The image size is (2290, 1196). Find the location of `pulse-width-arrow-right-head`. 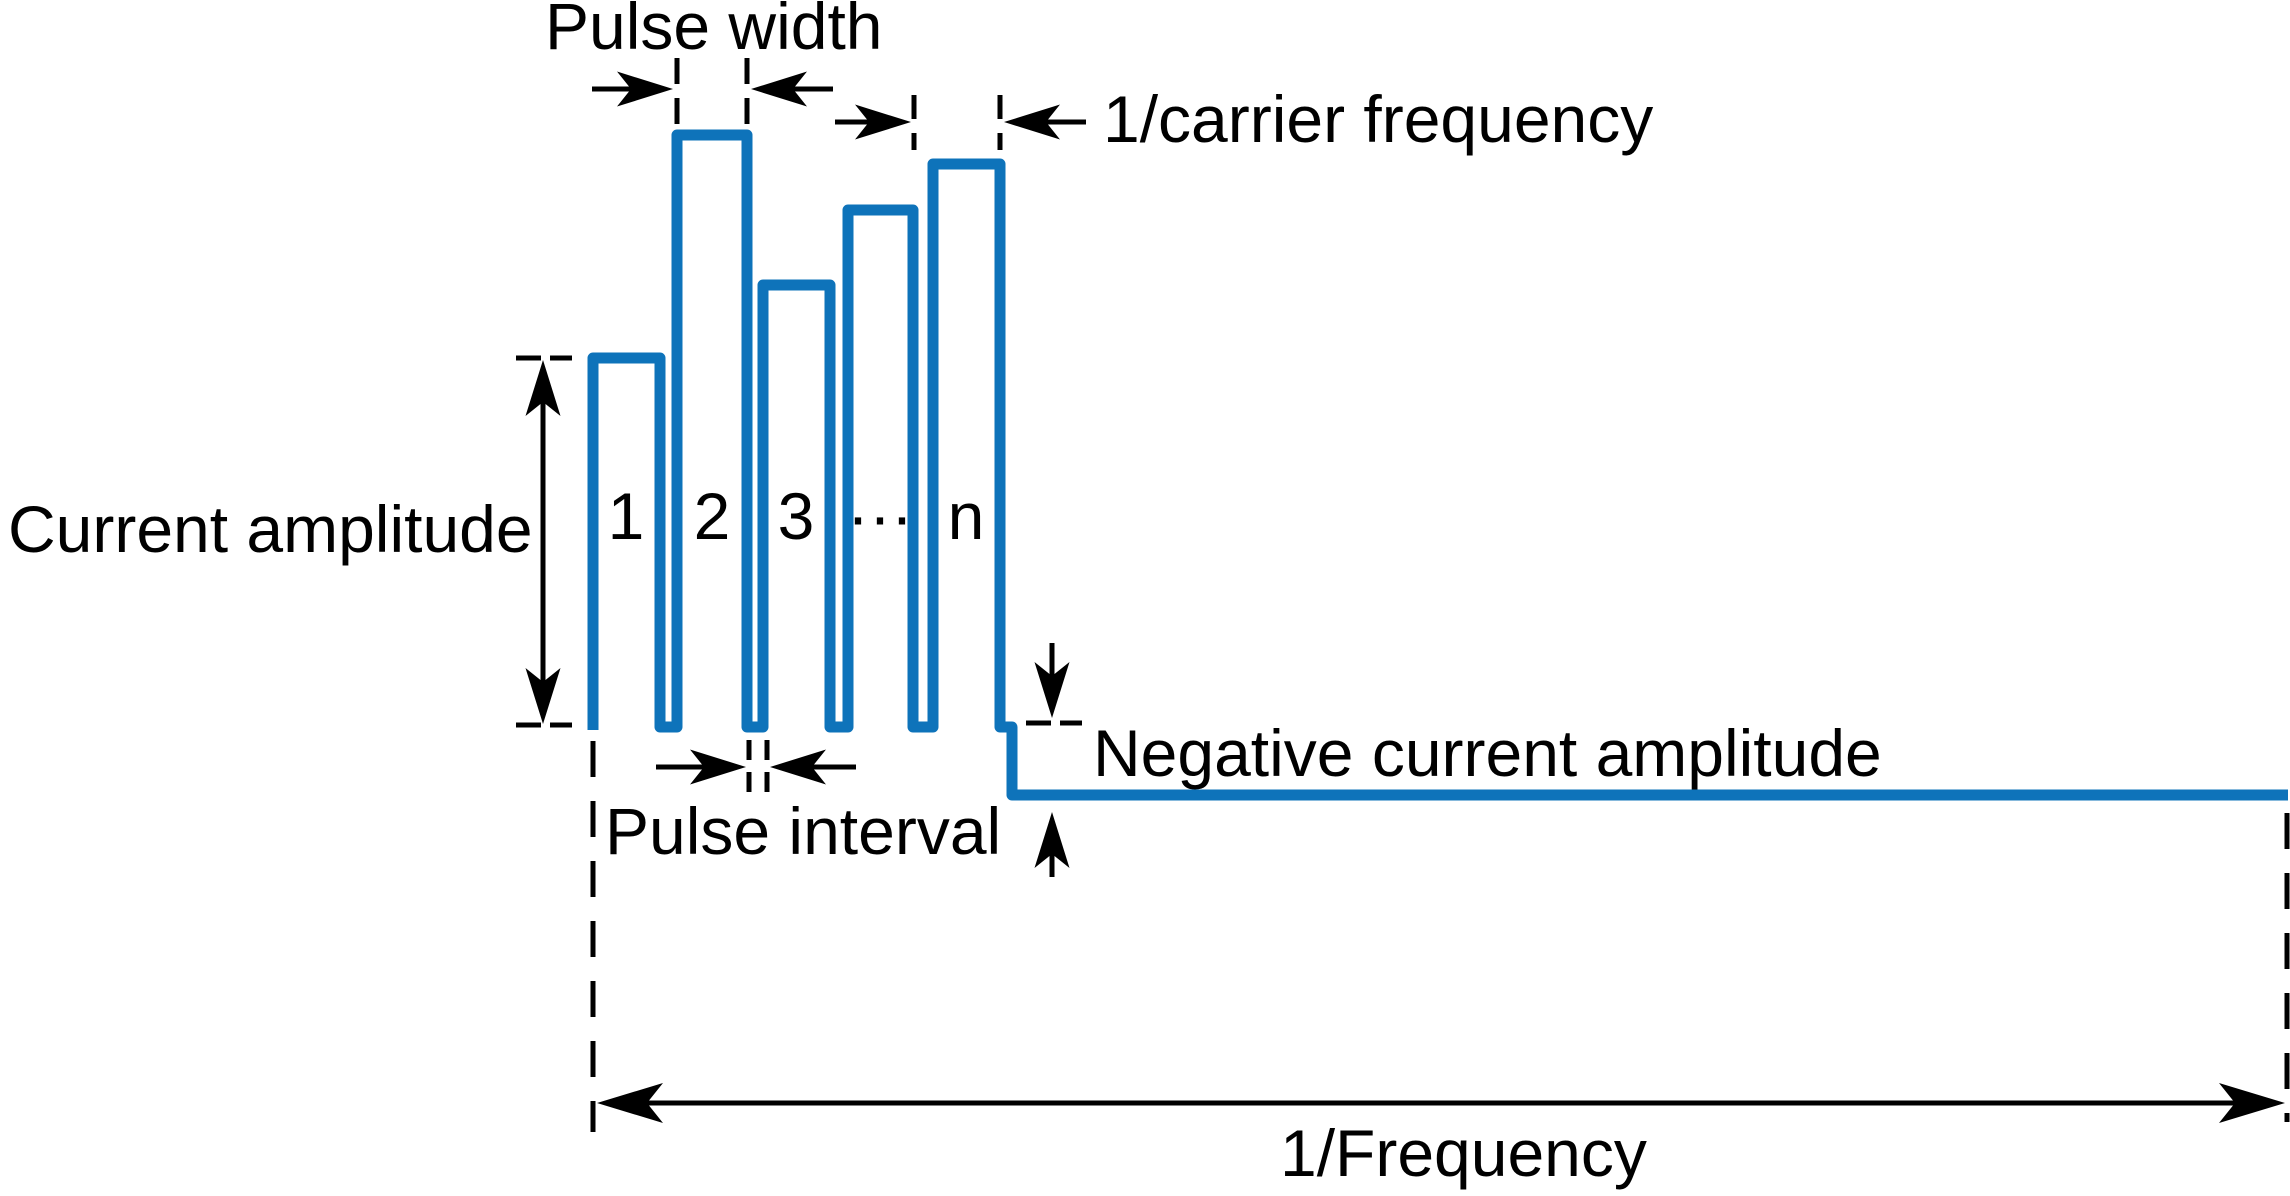

pulse-width-arrow-right-head is located at coordinates (779, 89).